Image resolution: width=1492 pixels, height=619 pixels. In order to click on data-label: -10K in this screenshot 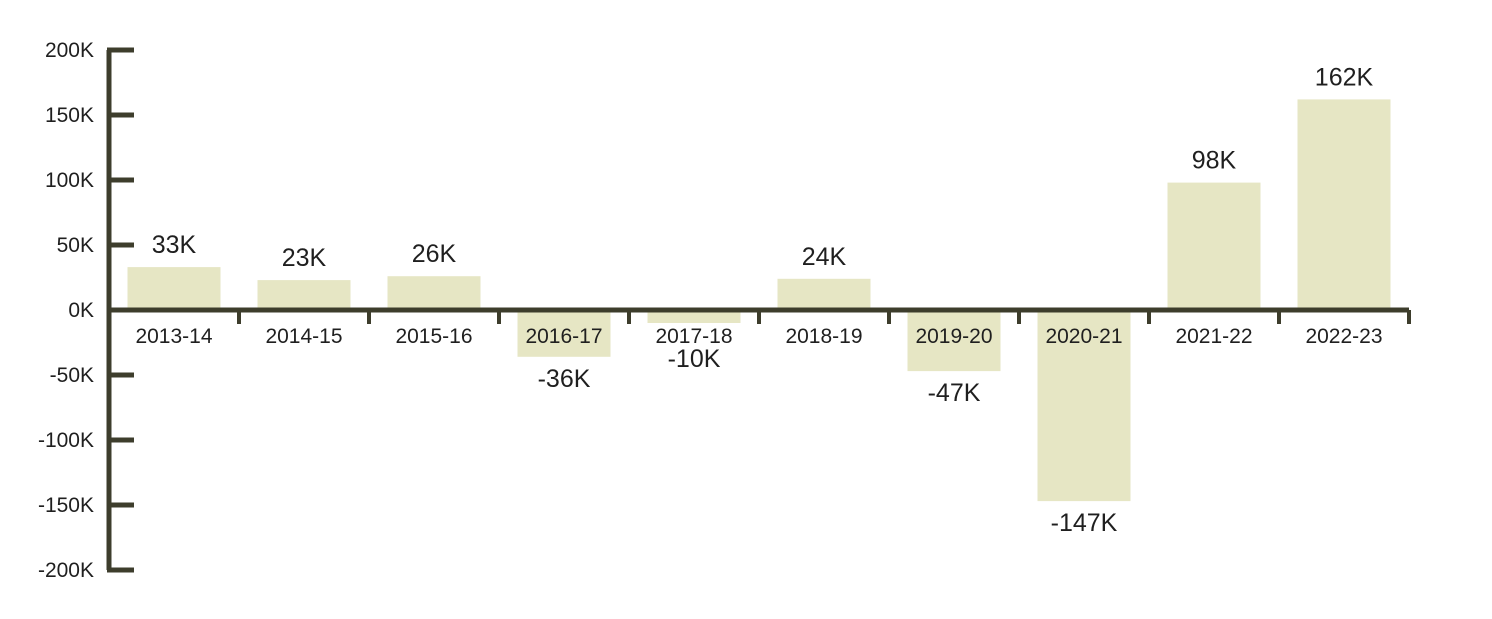, I will do `click(694, 359)`.